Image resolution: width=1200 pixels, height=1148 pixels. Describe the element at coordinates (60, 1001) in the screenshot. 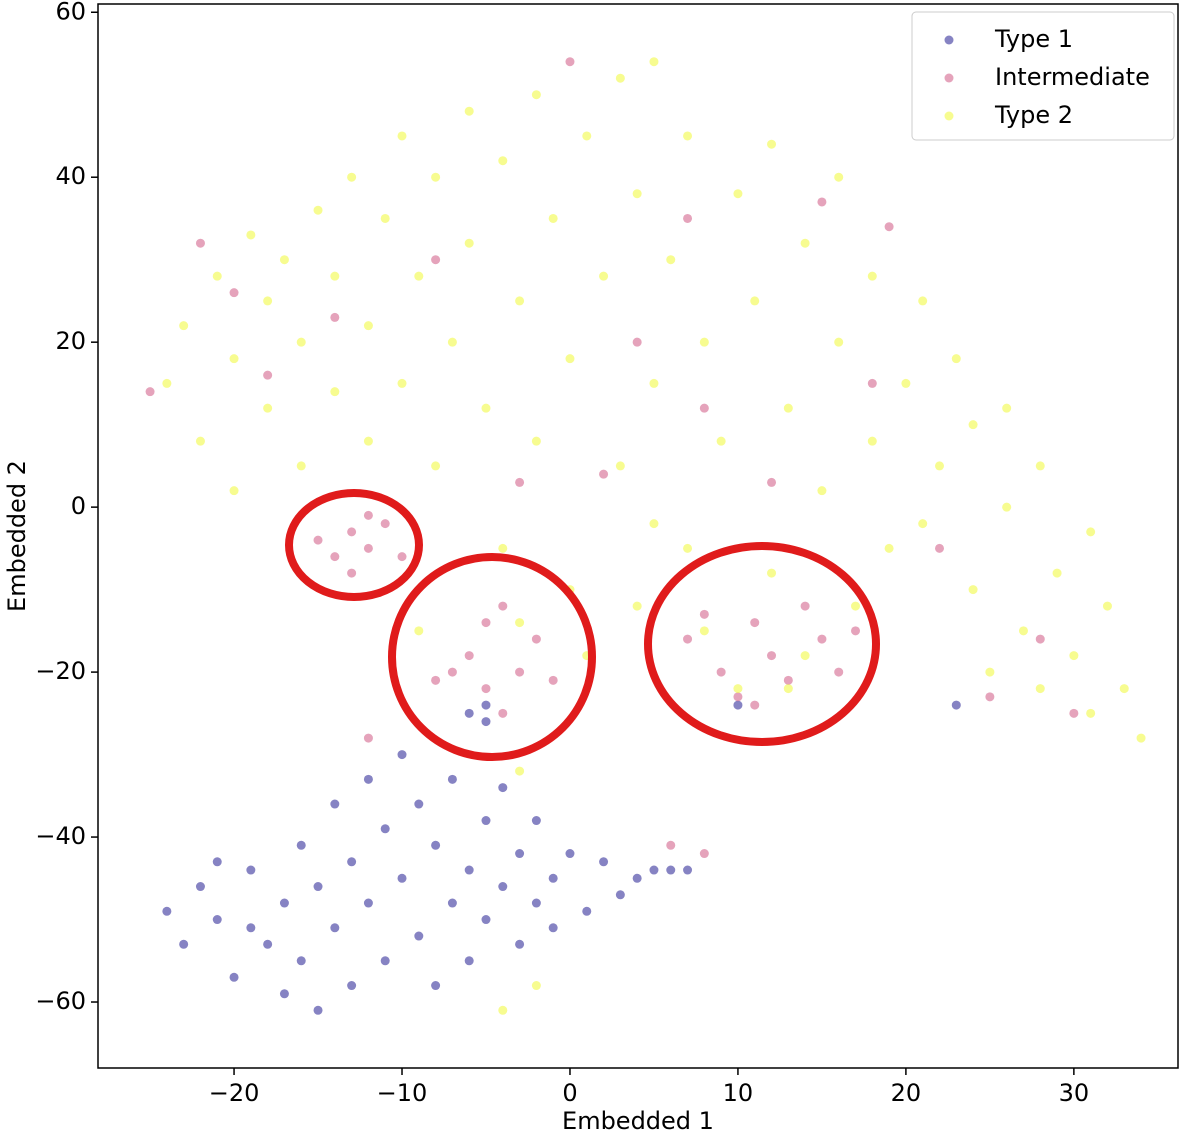

I see `y-tick-label: −60` at that location.